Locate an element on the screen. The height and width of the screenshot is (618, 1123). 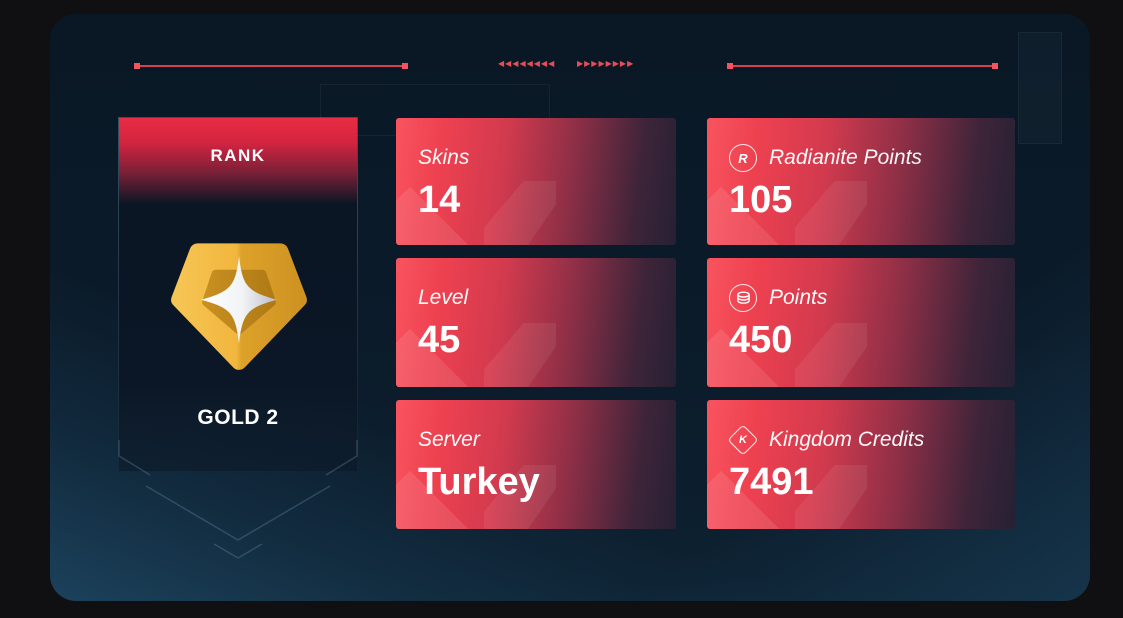
stat-label: Skins is located at coordinates (444, 157).